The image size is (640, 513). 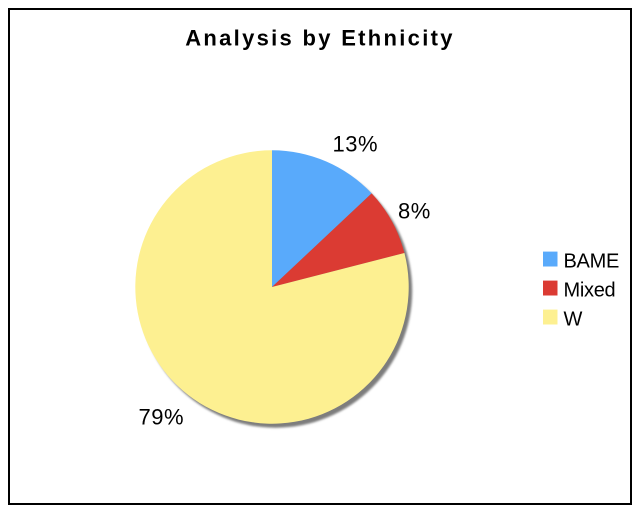 What do you see at coordinates (320, 38) in the screenshot?
I see `svg-text: Analysis by Ethnicity` at bounding box center [320, 38].